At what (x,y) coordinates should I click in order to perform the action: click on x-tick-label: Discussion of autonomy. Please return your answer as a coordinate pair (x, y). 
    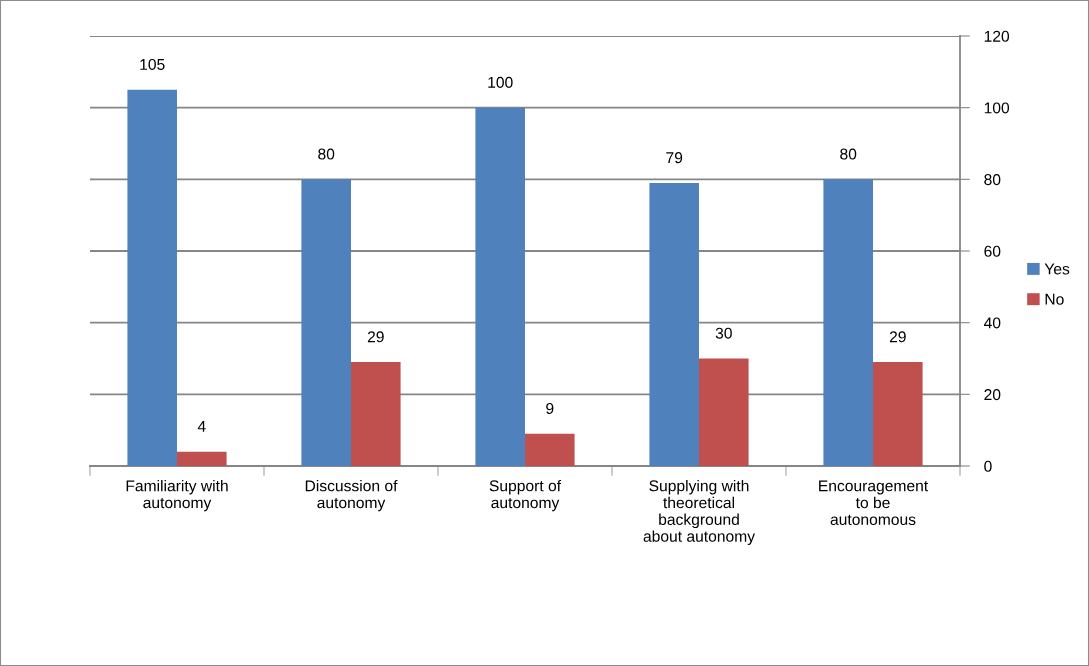
    Looking at the image, I should click on (351, 495).